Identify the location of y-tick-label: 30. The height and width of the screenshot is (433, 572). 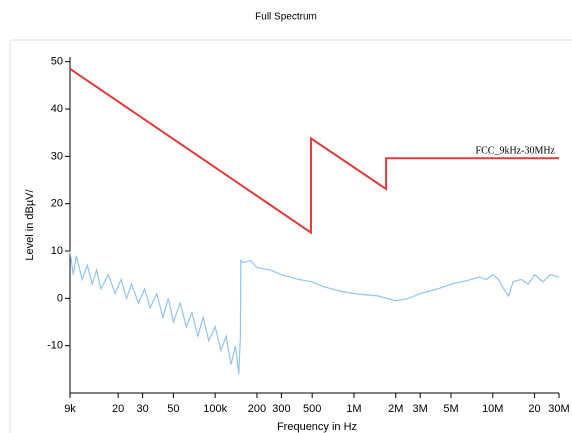
(57, 156).